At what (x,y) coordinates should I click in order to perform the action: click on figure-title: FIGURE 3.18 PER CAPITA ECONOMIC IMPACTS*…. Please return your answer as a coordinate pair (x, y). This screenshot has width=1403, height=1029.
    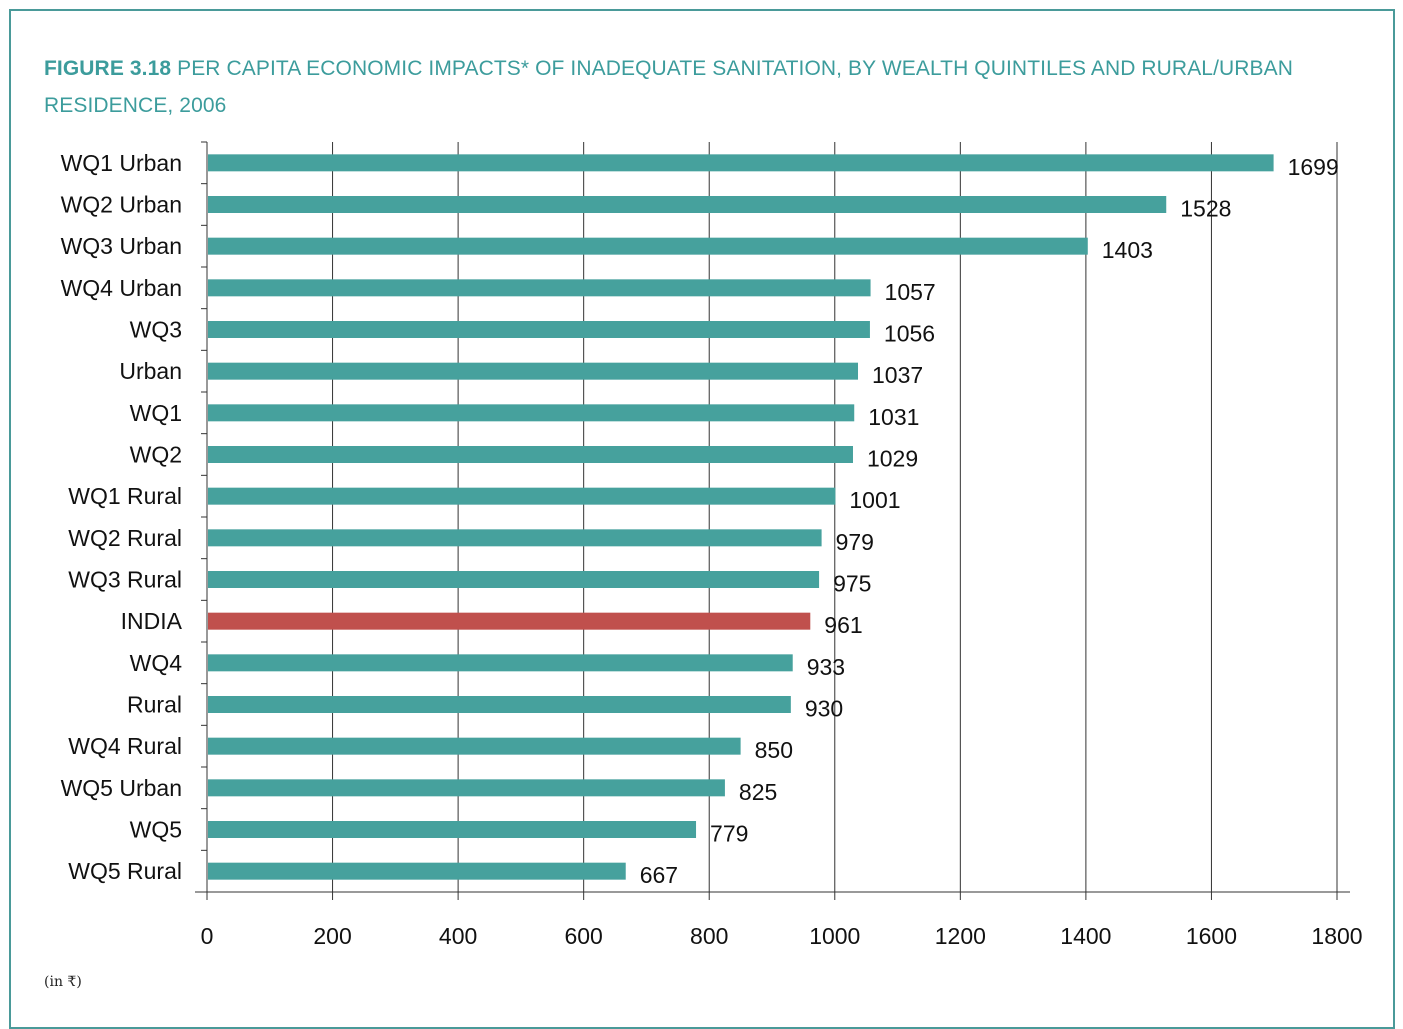
    Looking at the image, I should click on (694, 87).